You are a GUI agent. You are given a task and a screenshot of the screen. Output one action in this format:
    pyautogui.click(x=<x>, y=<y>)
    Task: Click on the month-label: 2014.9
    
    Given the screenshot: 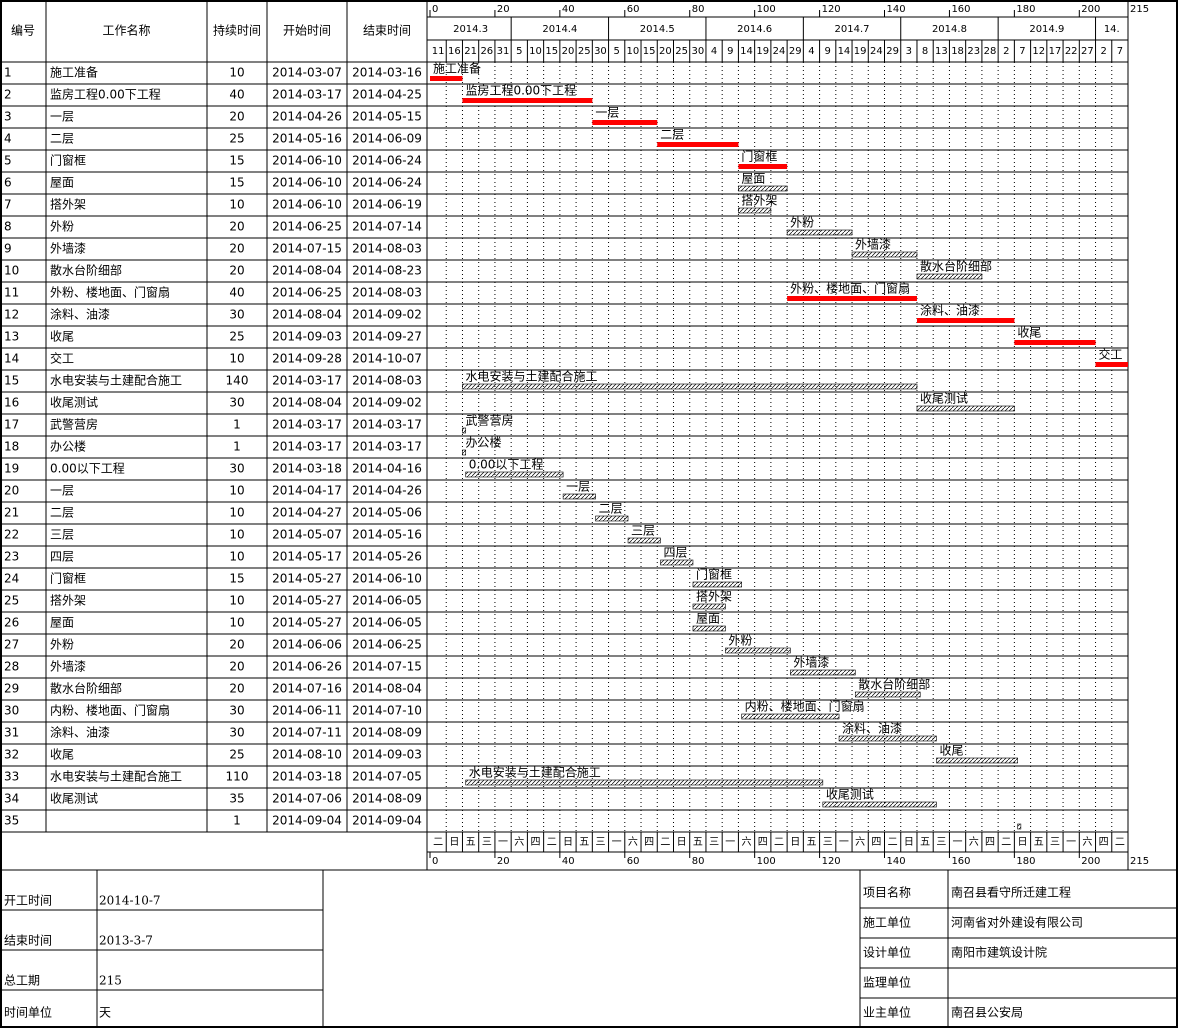 What is the action you would take?
    pyautogui.click(x=1046, y=29)
    